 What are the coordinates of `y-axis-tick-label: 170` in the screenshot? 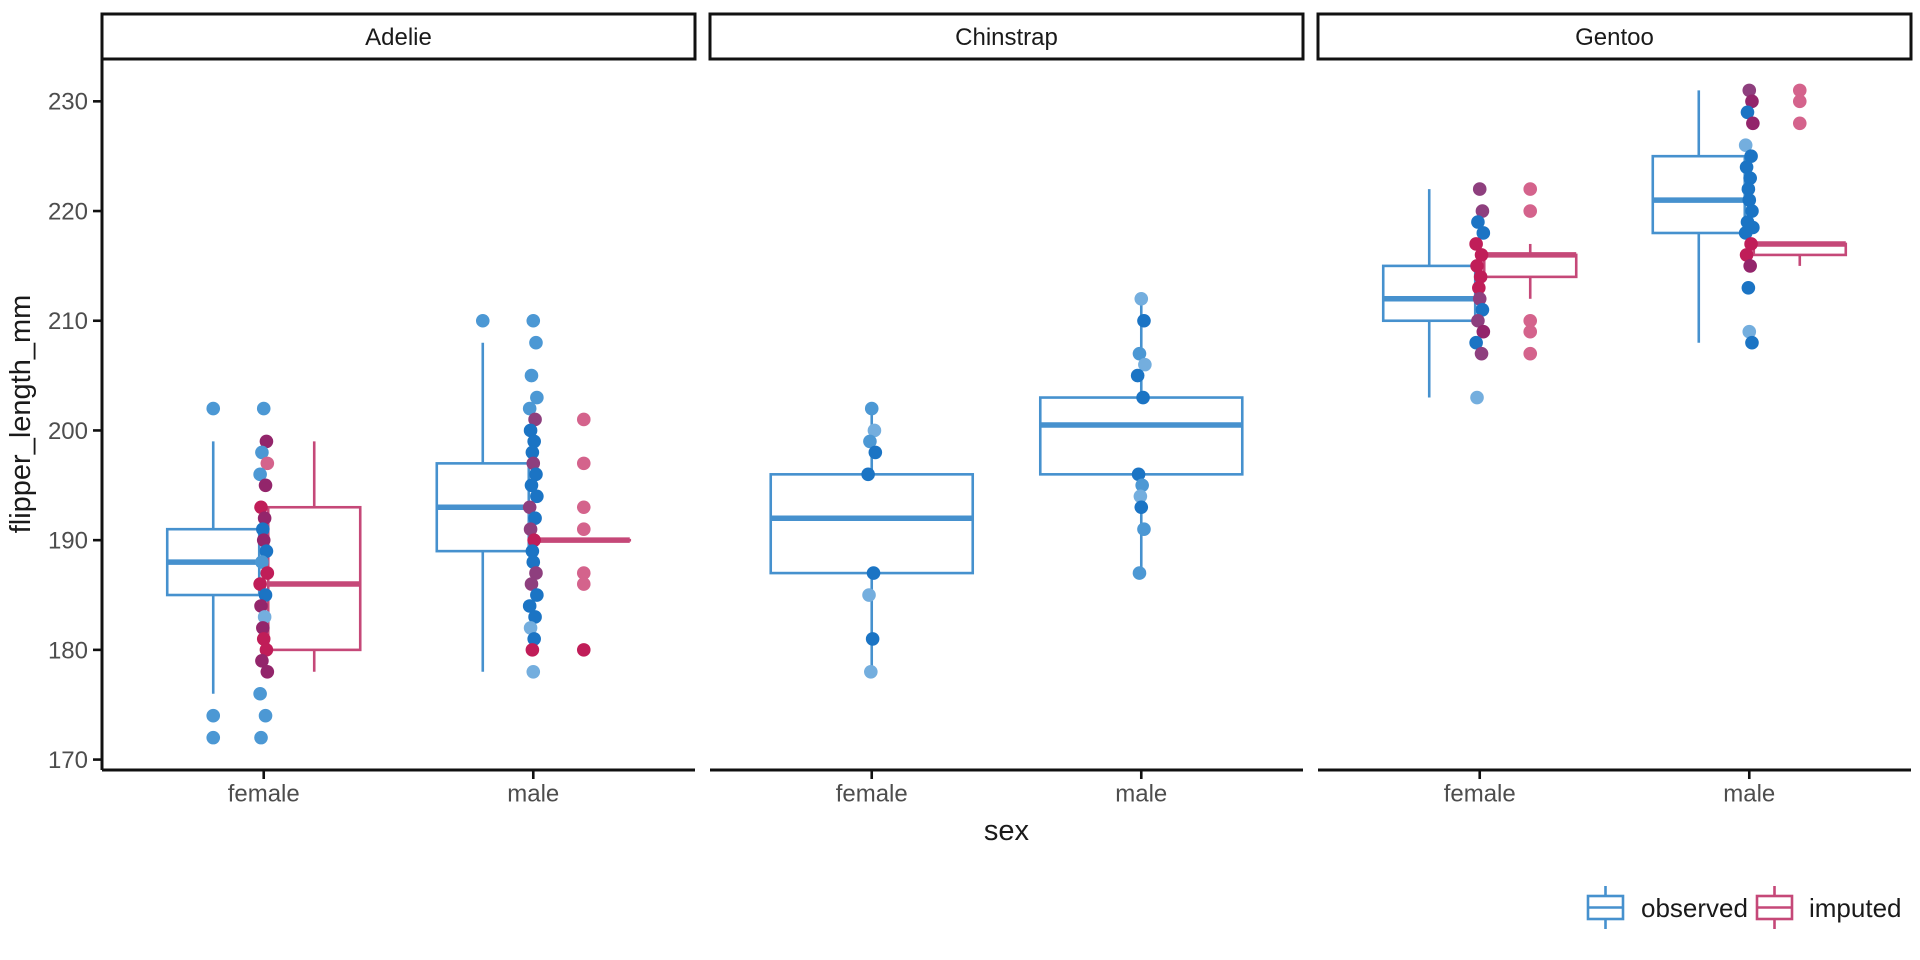 It's located at (68, 760).